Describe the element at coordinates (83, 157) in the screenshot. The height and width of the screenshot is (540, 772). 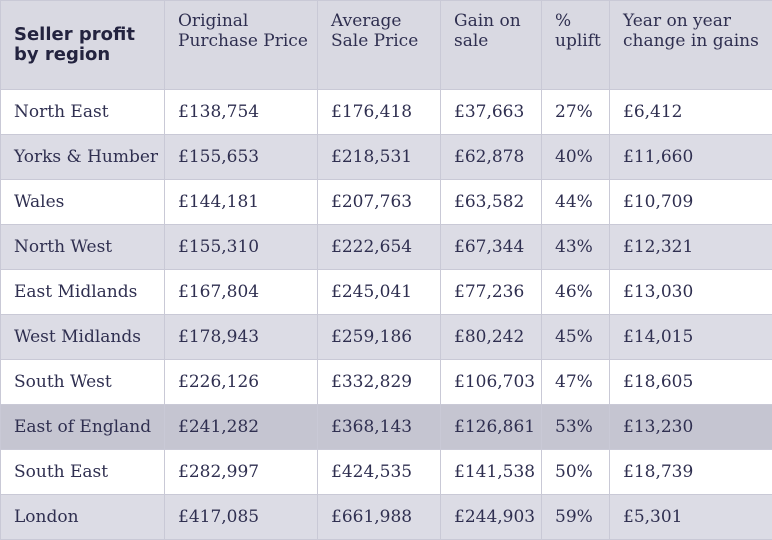
I see `cell-region: Yorks & Humber` at that location.